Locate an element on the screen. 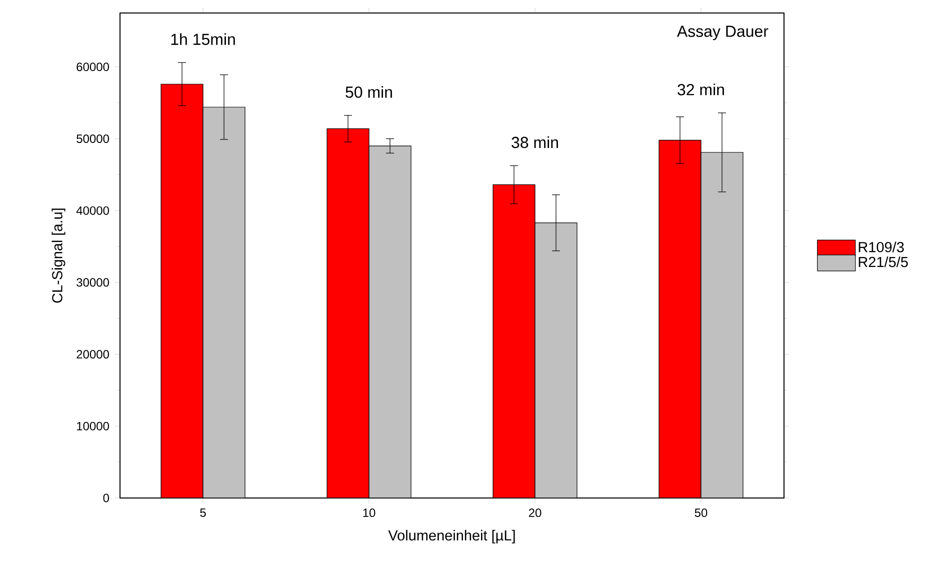 This screenshot has width=948, height=575. annotation: 1h 15min is located at coordinates (203, 39).